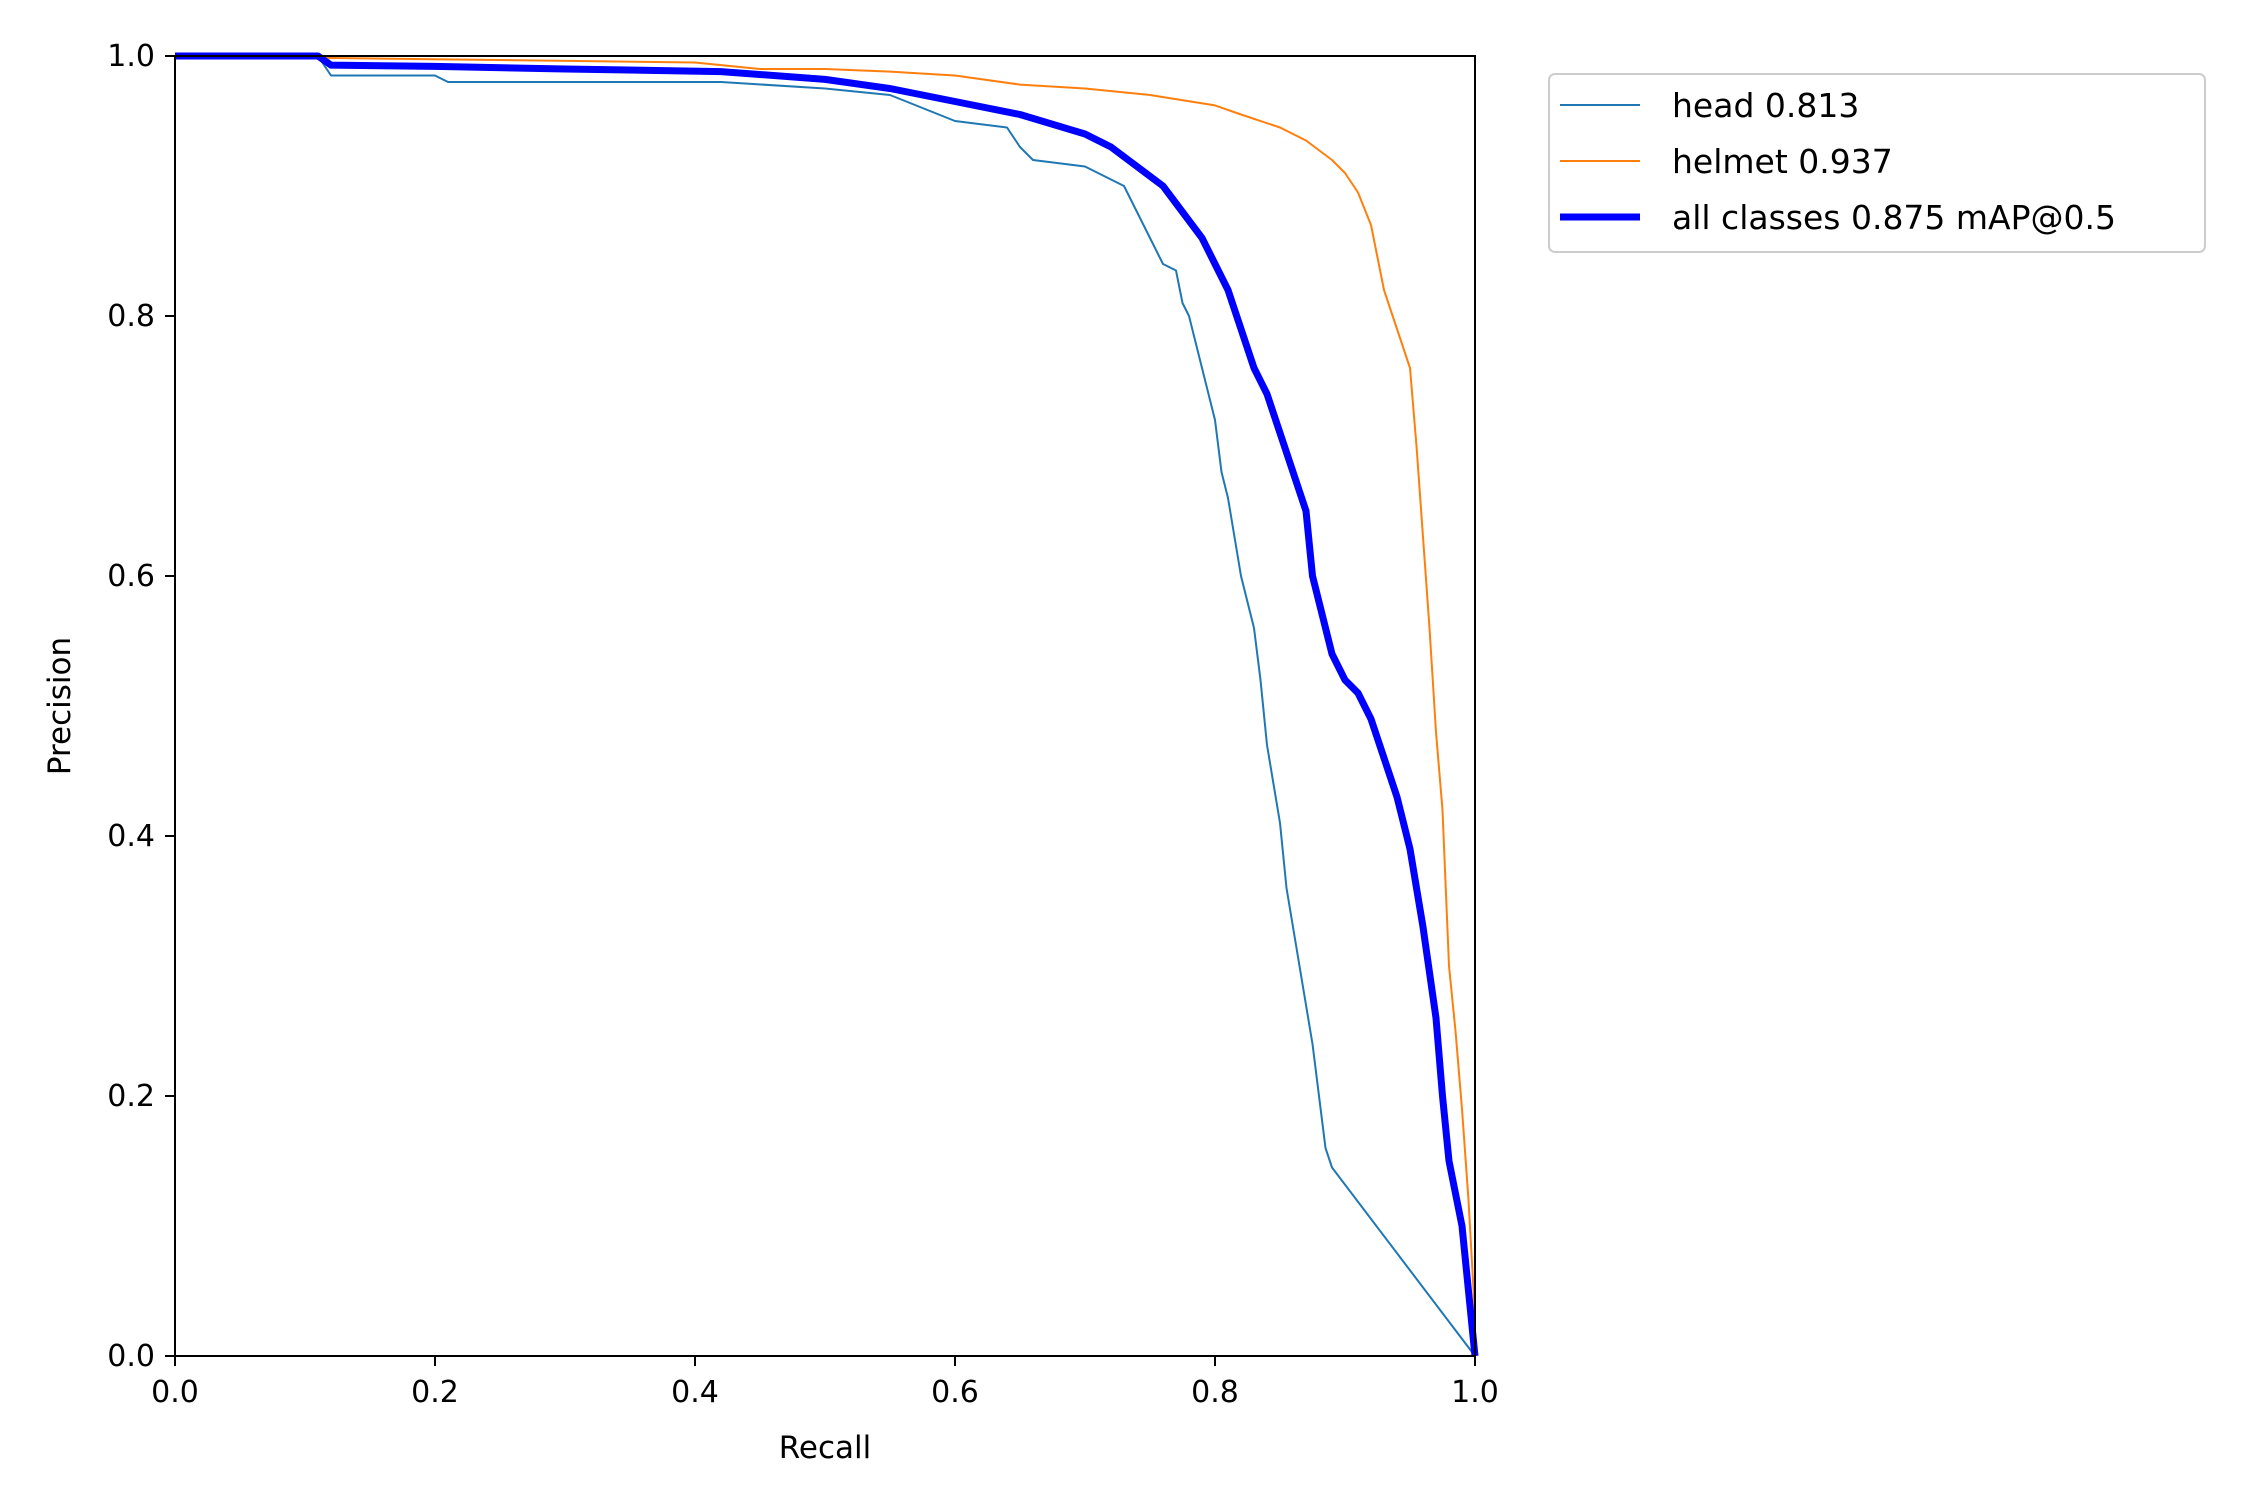 This screenshot has width=2250, height=1500. What do you see at coordinates (1782, 161) in the screenshot?
I see `legend-label-2: helmet 0.937` at bounding box center [1782, 161].